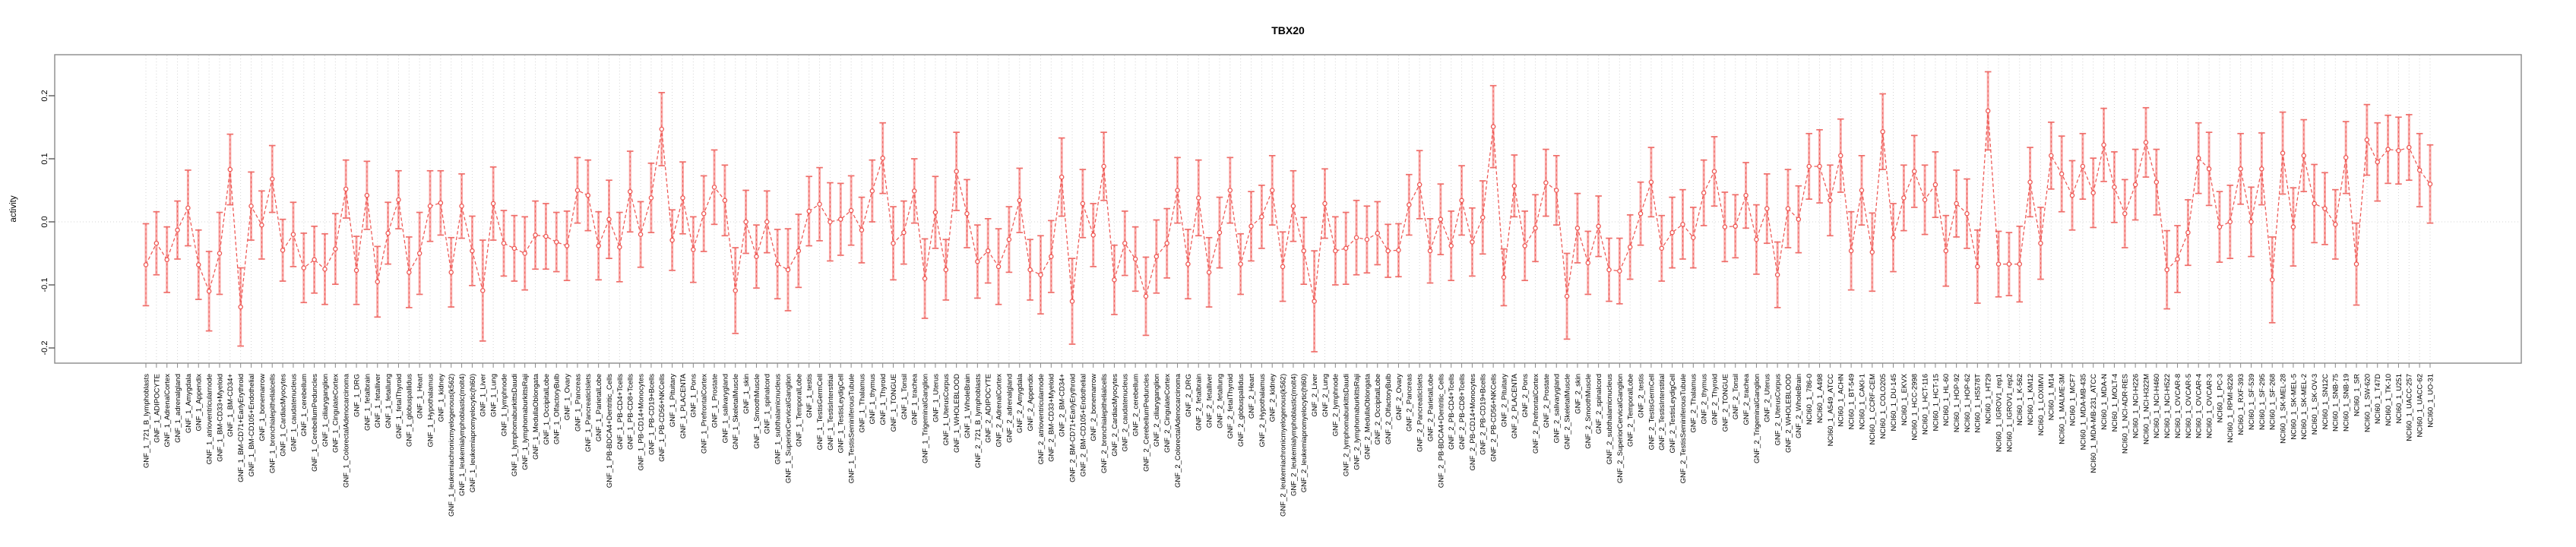 This screenshot has height=547, width=2576. Describe the element at coordinates (631, 412) in the screenshot. I see `x-tick-label: GNF_1_PB-CD8+Tcells` at that location.